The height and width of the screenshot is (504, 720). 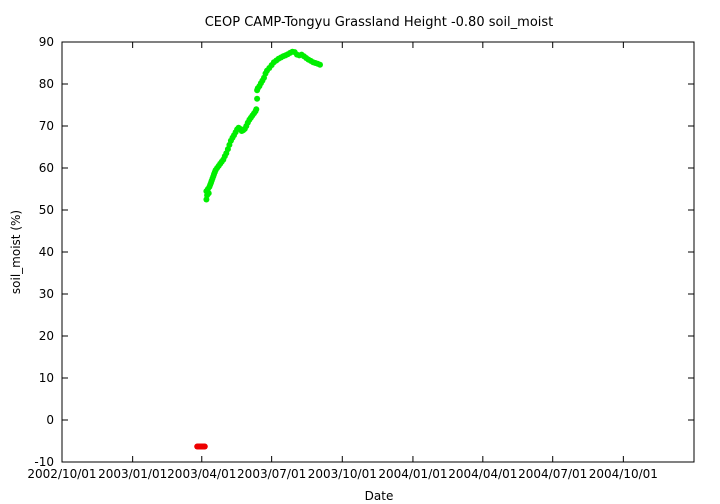 What do you see at coordinates (552, 474) in the screenshot?
I see `x-tick-label: 2004/07/01` at bounding box center [552, 474].